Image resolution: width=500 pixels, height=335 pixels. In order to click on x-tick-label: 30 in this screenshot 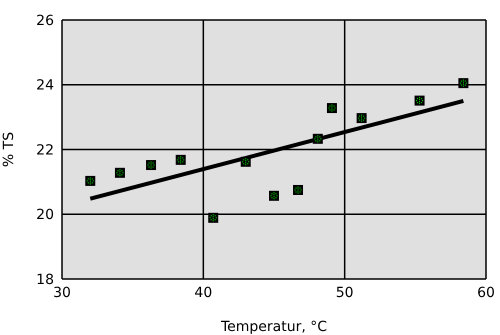, I will do `click(62, 292)`.